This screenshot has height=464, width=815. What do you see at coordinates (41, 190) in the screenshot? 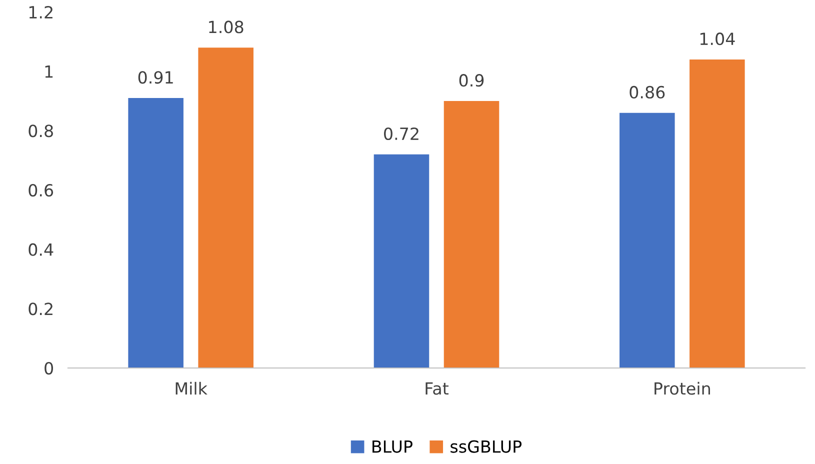
I see `y-tick-label: 0.6` at bounding box center [41, 190].